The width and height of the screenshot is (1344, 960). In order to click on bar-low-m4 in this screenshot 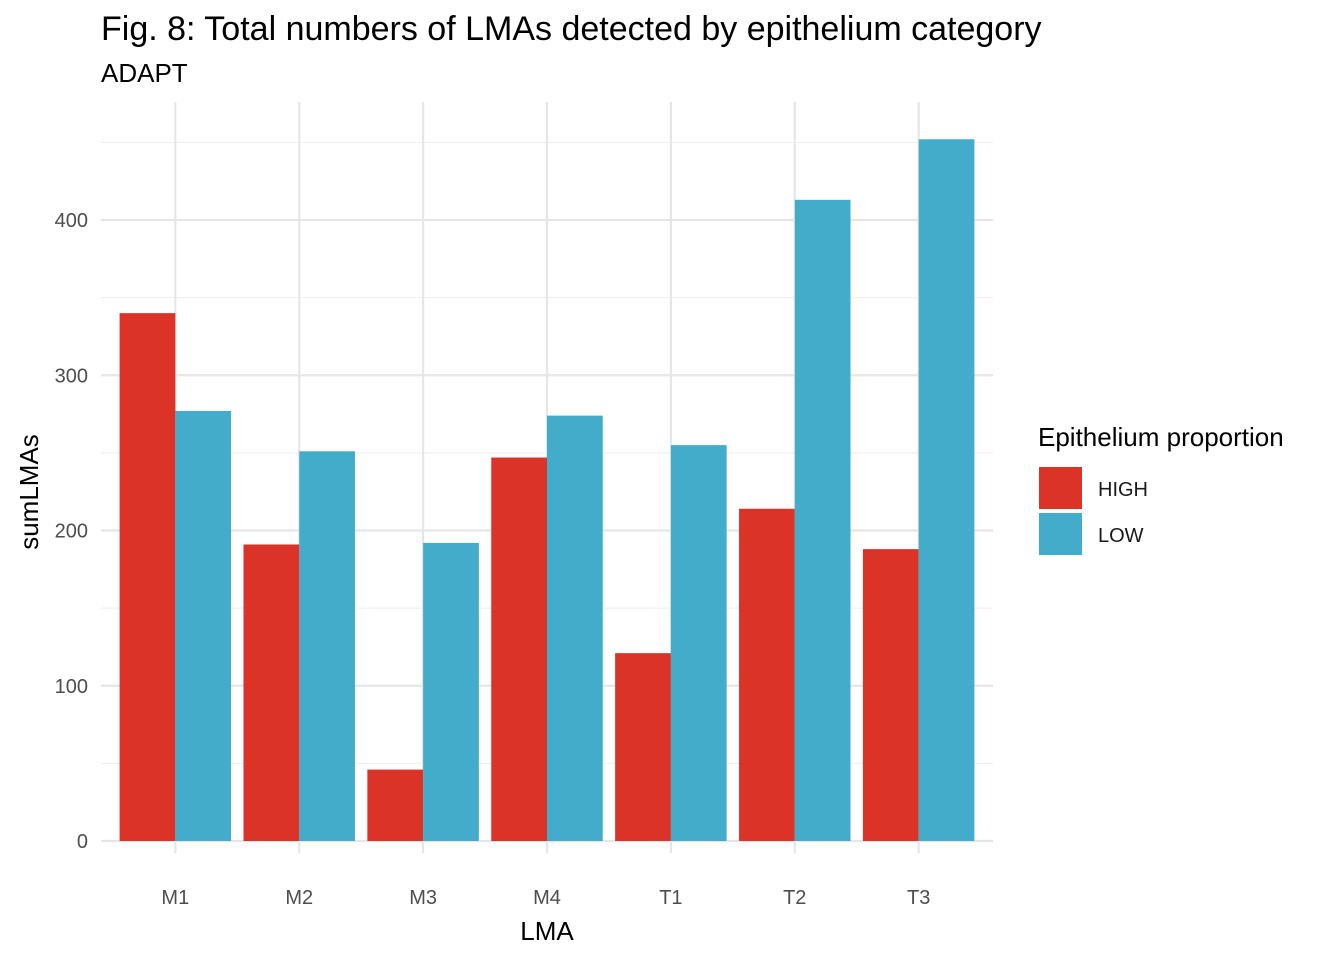, I will do `click(575, 628)`.